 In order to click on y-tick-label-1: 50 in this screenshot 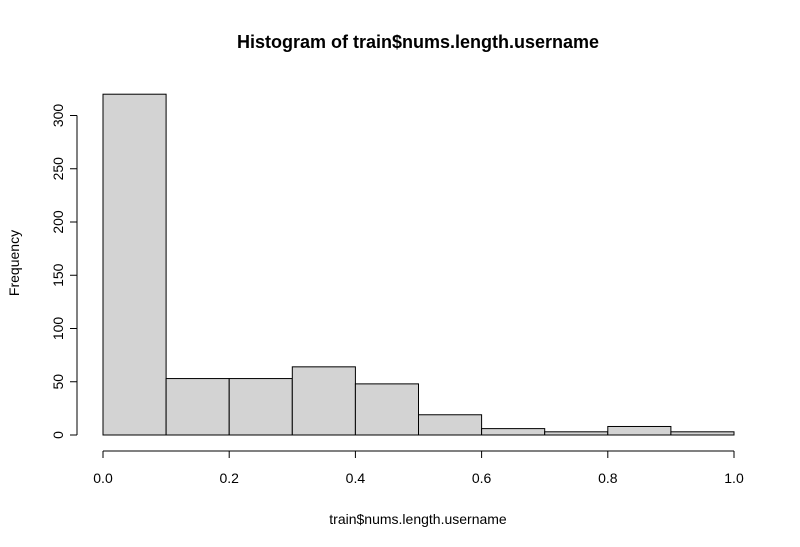, I will do `click(58, 382)`.